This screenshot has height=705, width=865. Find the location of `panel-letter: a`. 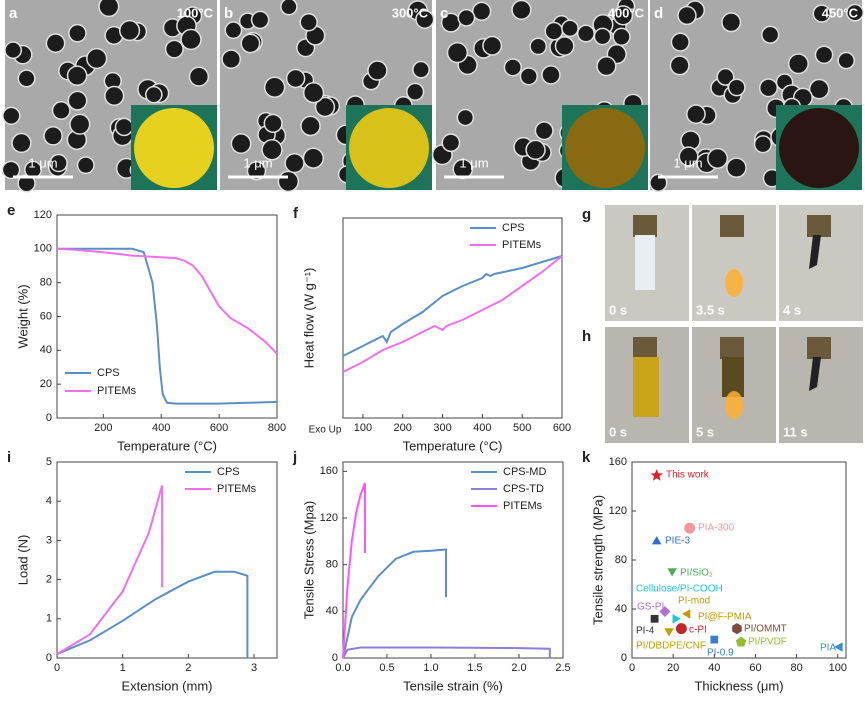

panel-letter: a is located at coordinates (13, 13).